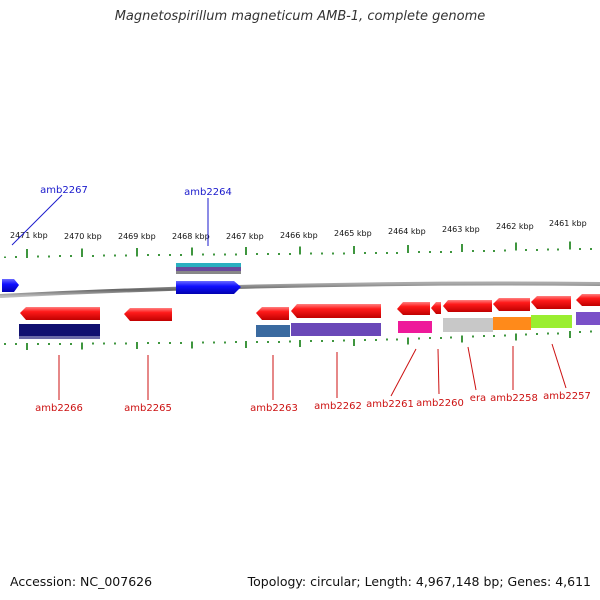  Describe the element at coordinates (64, 190) in the screenshot. I see `gene-label: amb2267` at that location.